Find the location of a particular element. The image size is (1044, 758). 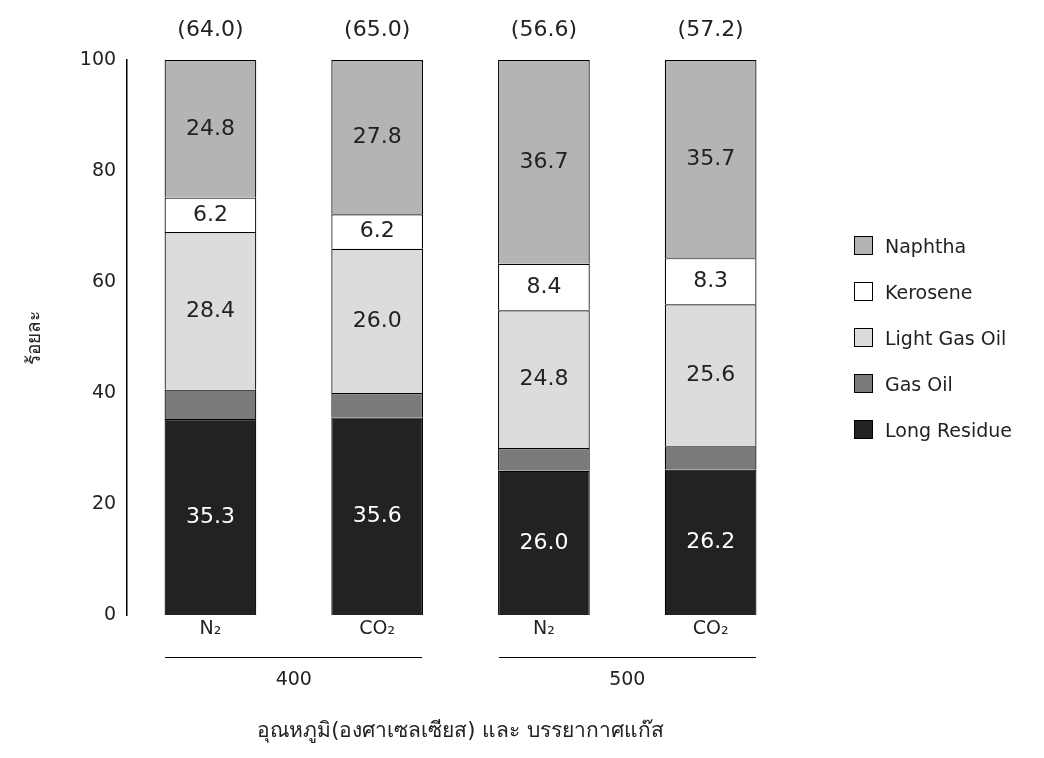

y-tick-label: 80 is located at coordinates (104, 168).